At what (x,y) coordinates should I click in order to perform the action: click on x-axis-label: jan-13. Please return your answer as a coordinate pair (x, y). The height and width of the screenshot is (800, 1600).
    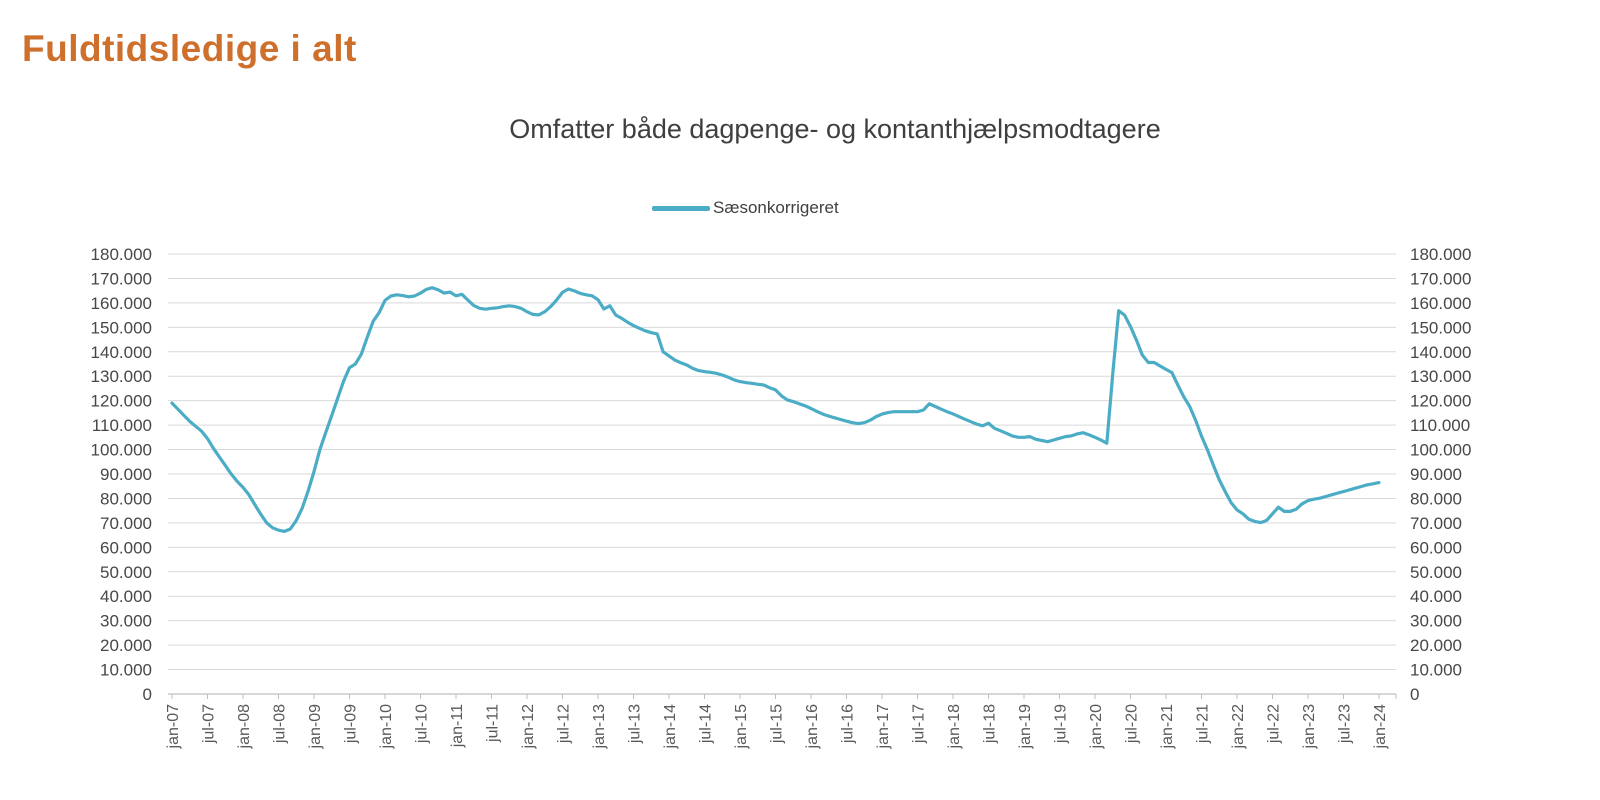
    Looking at the image, I should click on (599, 727).